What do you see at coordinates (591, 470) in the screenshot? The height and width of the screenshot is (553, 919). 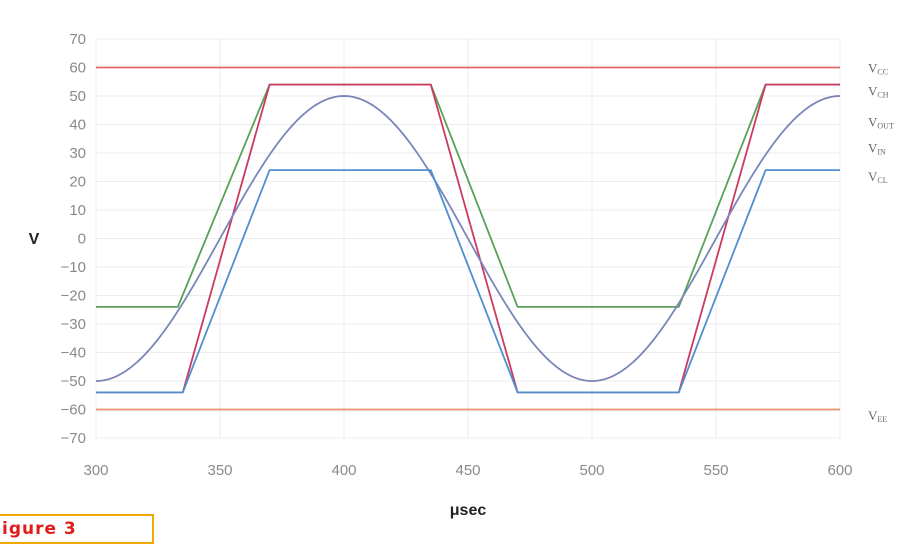 I see `x-tick-label: 500` at bounding box center [591, 470].